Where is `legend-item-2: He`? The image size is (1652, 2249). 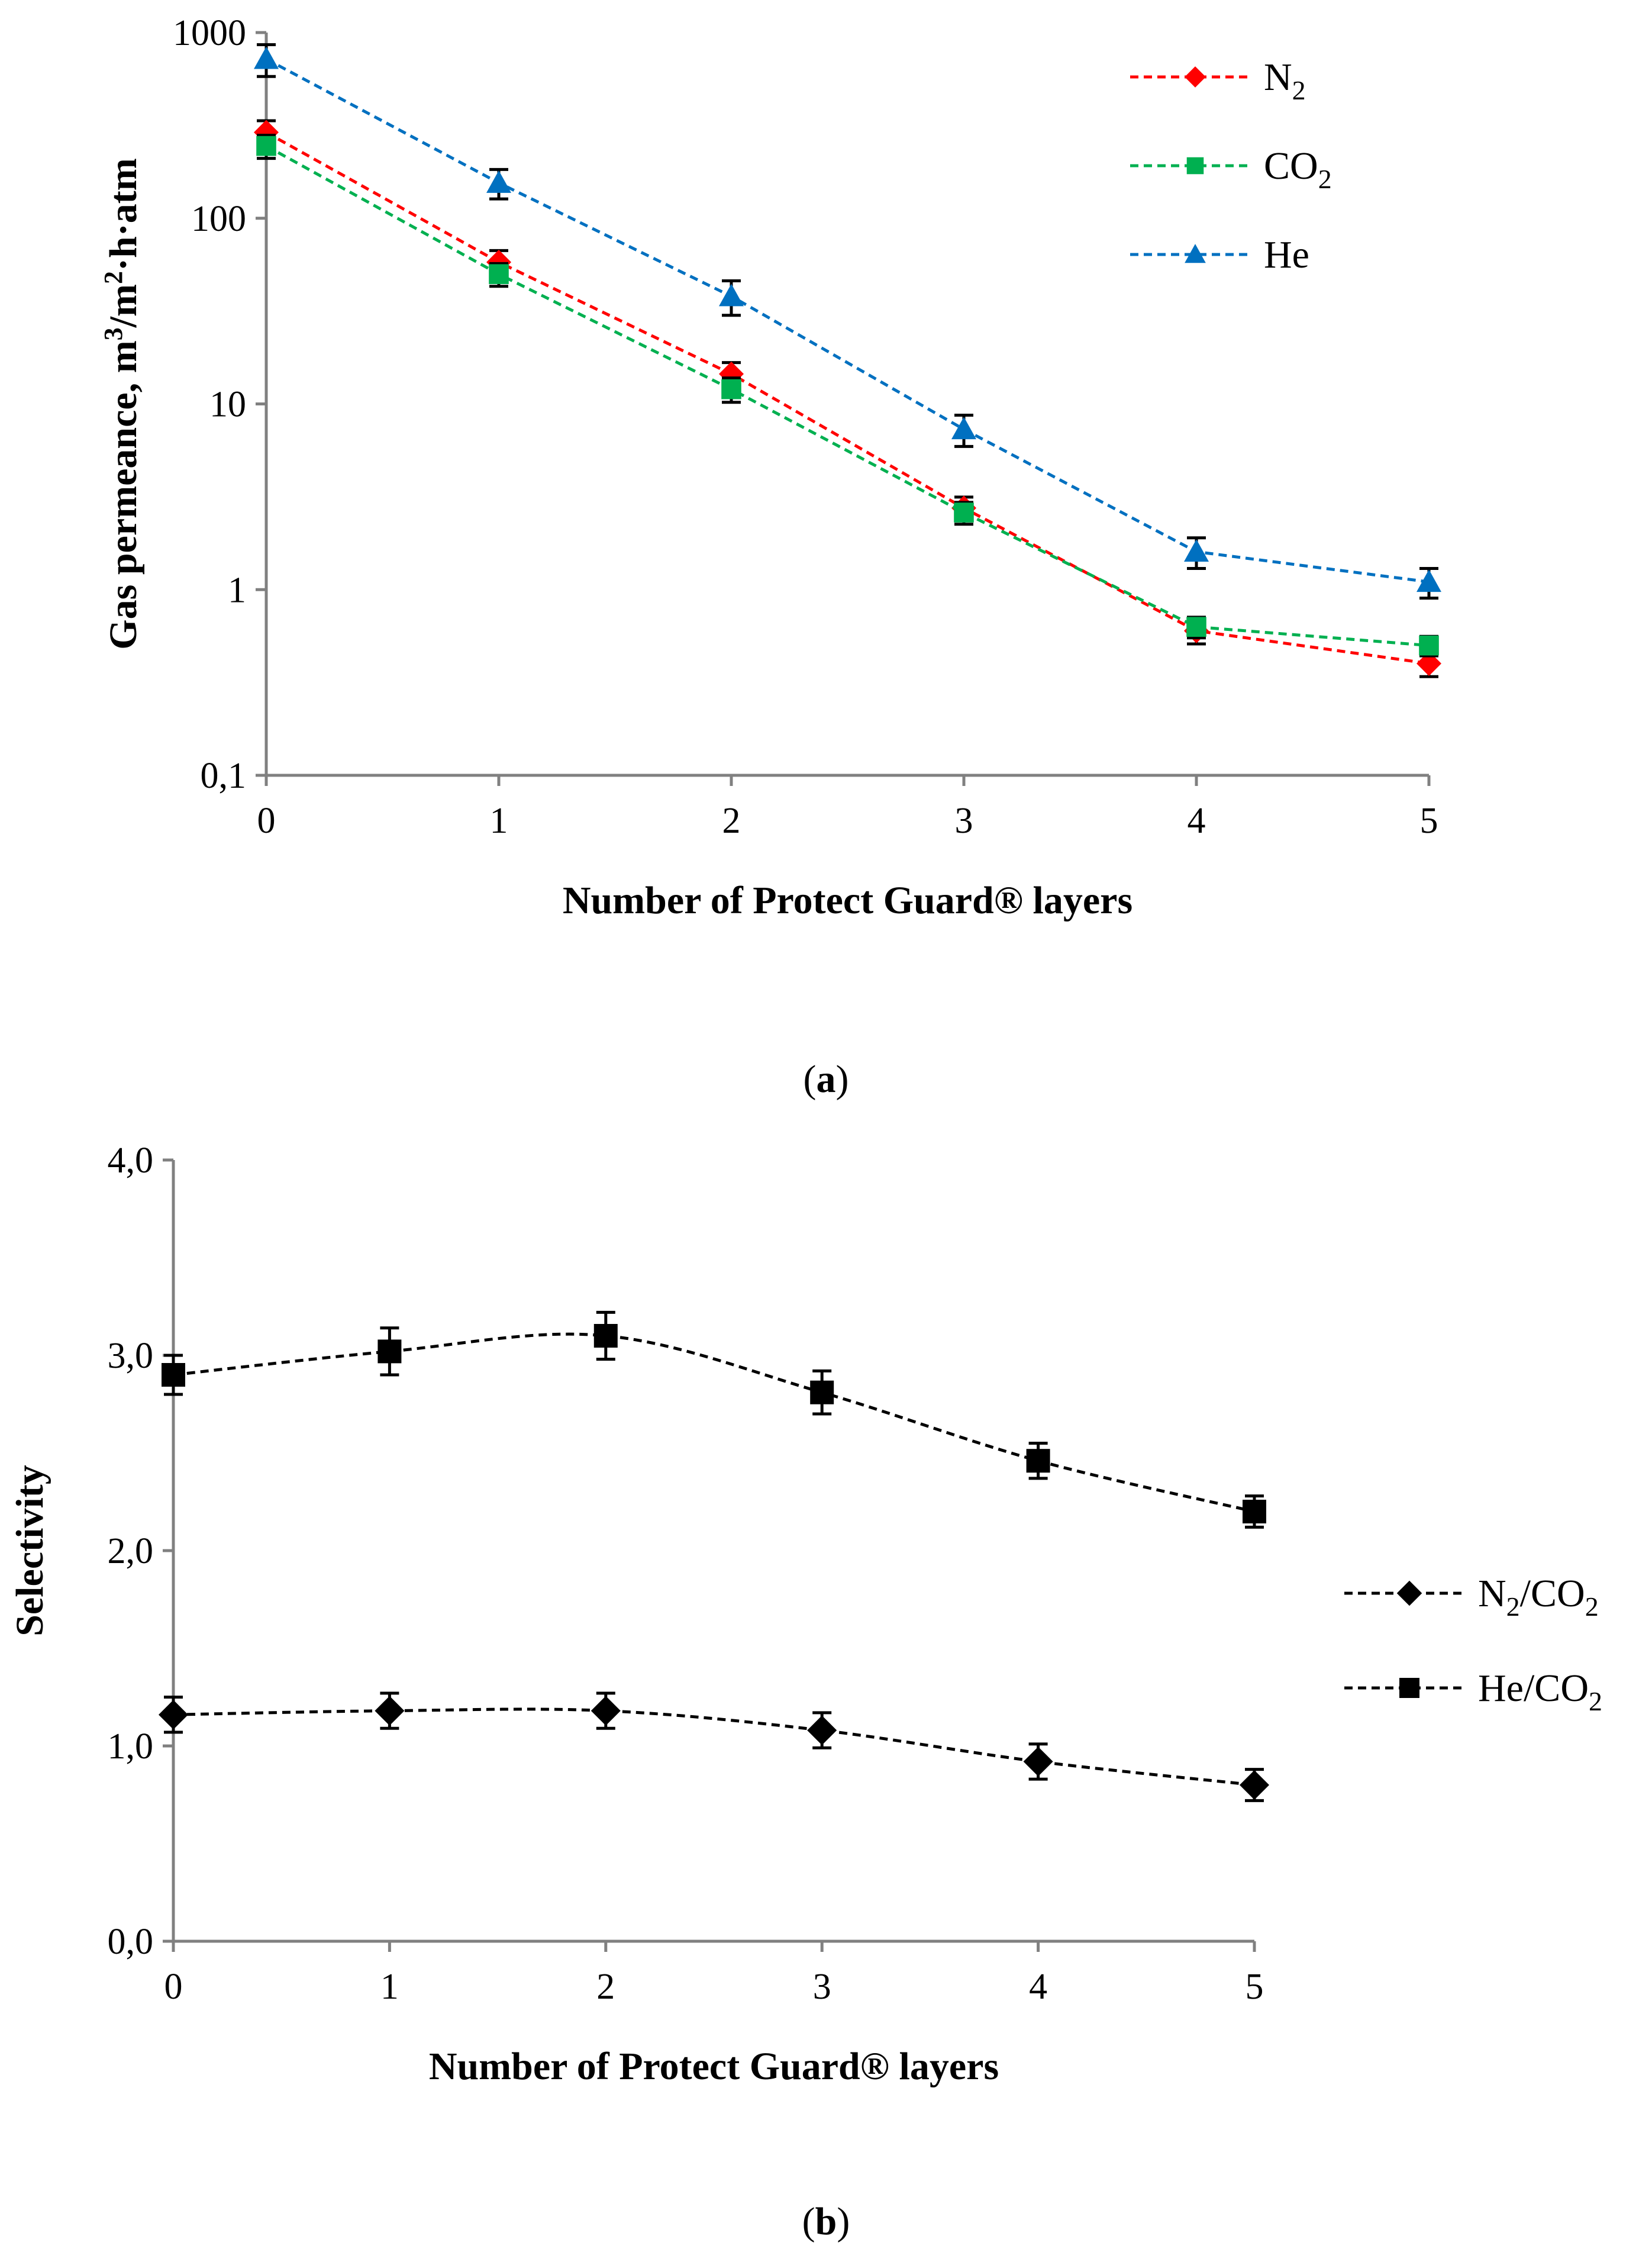
legend-item-2: He is located at coordinates (1220, 254).